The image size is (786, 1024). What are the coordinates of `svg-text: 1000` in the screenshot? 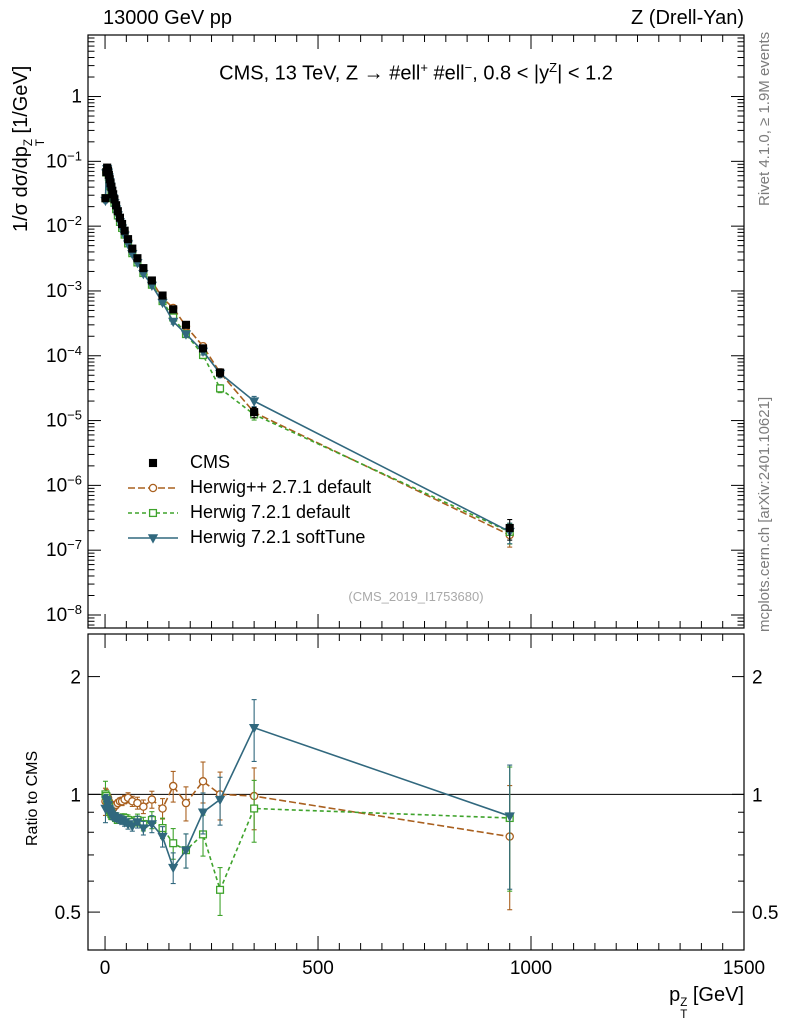 It's located at (531, 968).